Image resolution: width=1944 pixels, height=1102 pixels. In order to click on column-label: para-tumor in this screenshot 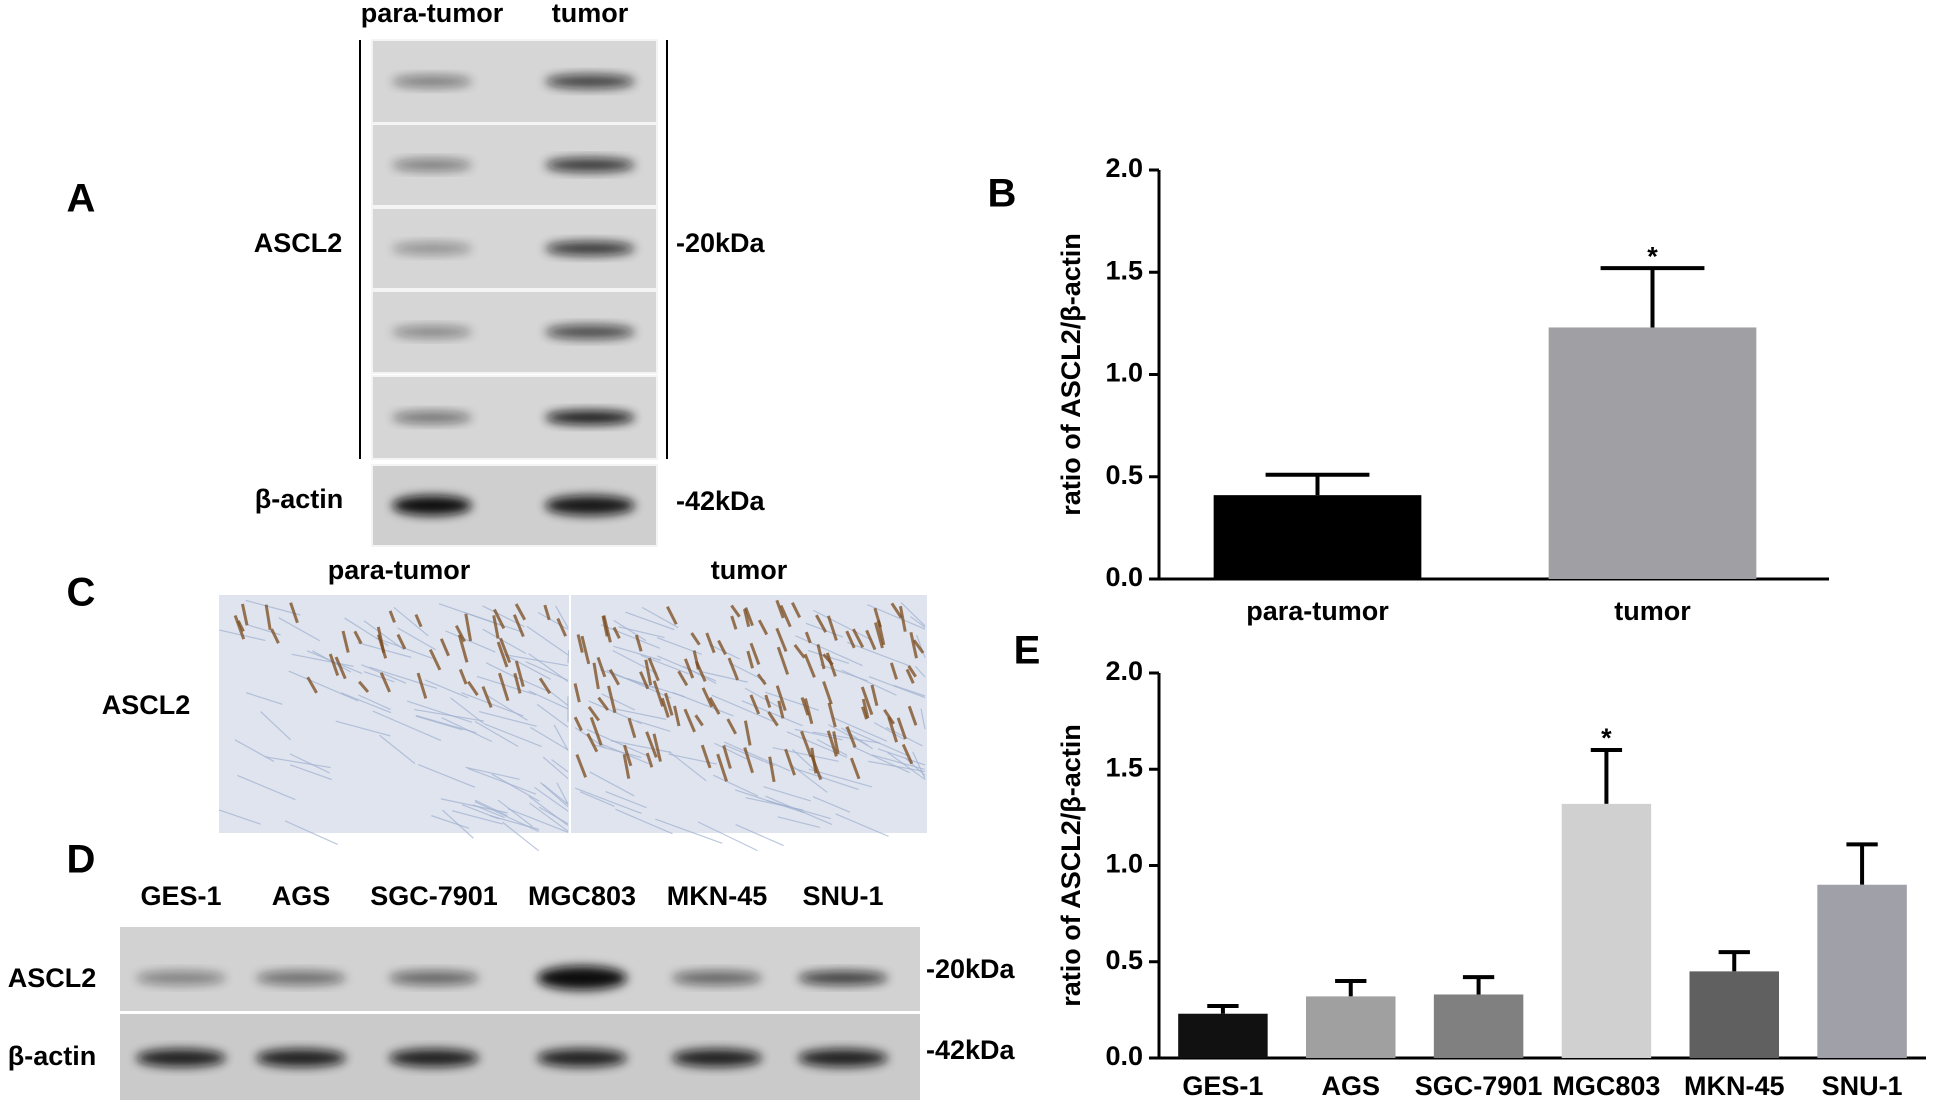, I will do `click(399, 570)`.